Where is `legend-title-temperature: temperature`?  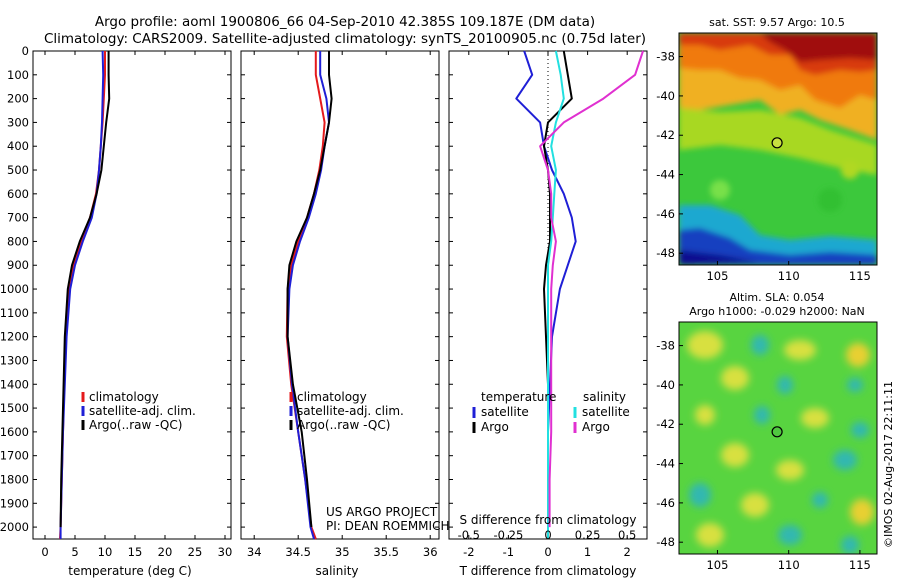
legend-title-temperature: temperature is located at coordinates (518, 397).